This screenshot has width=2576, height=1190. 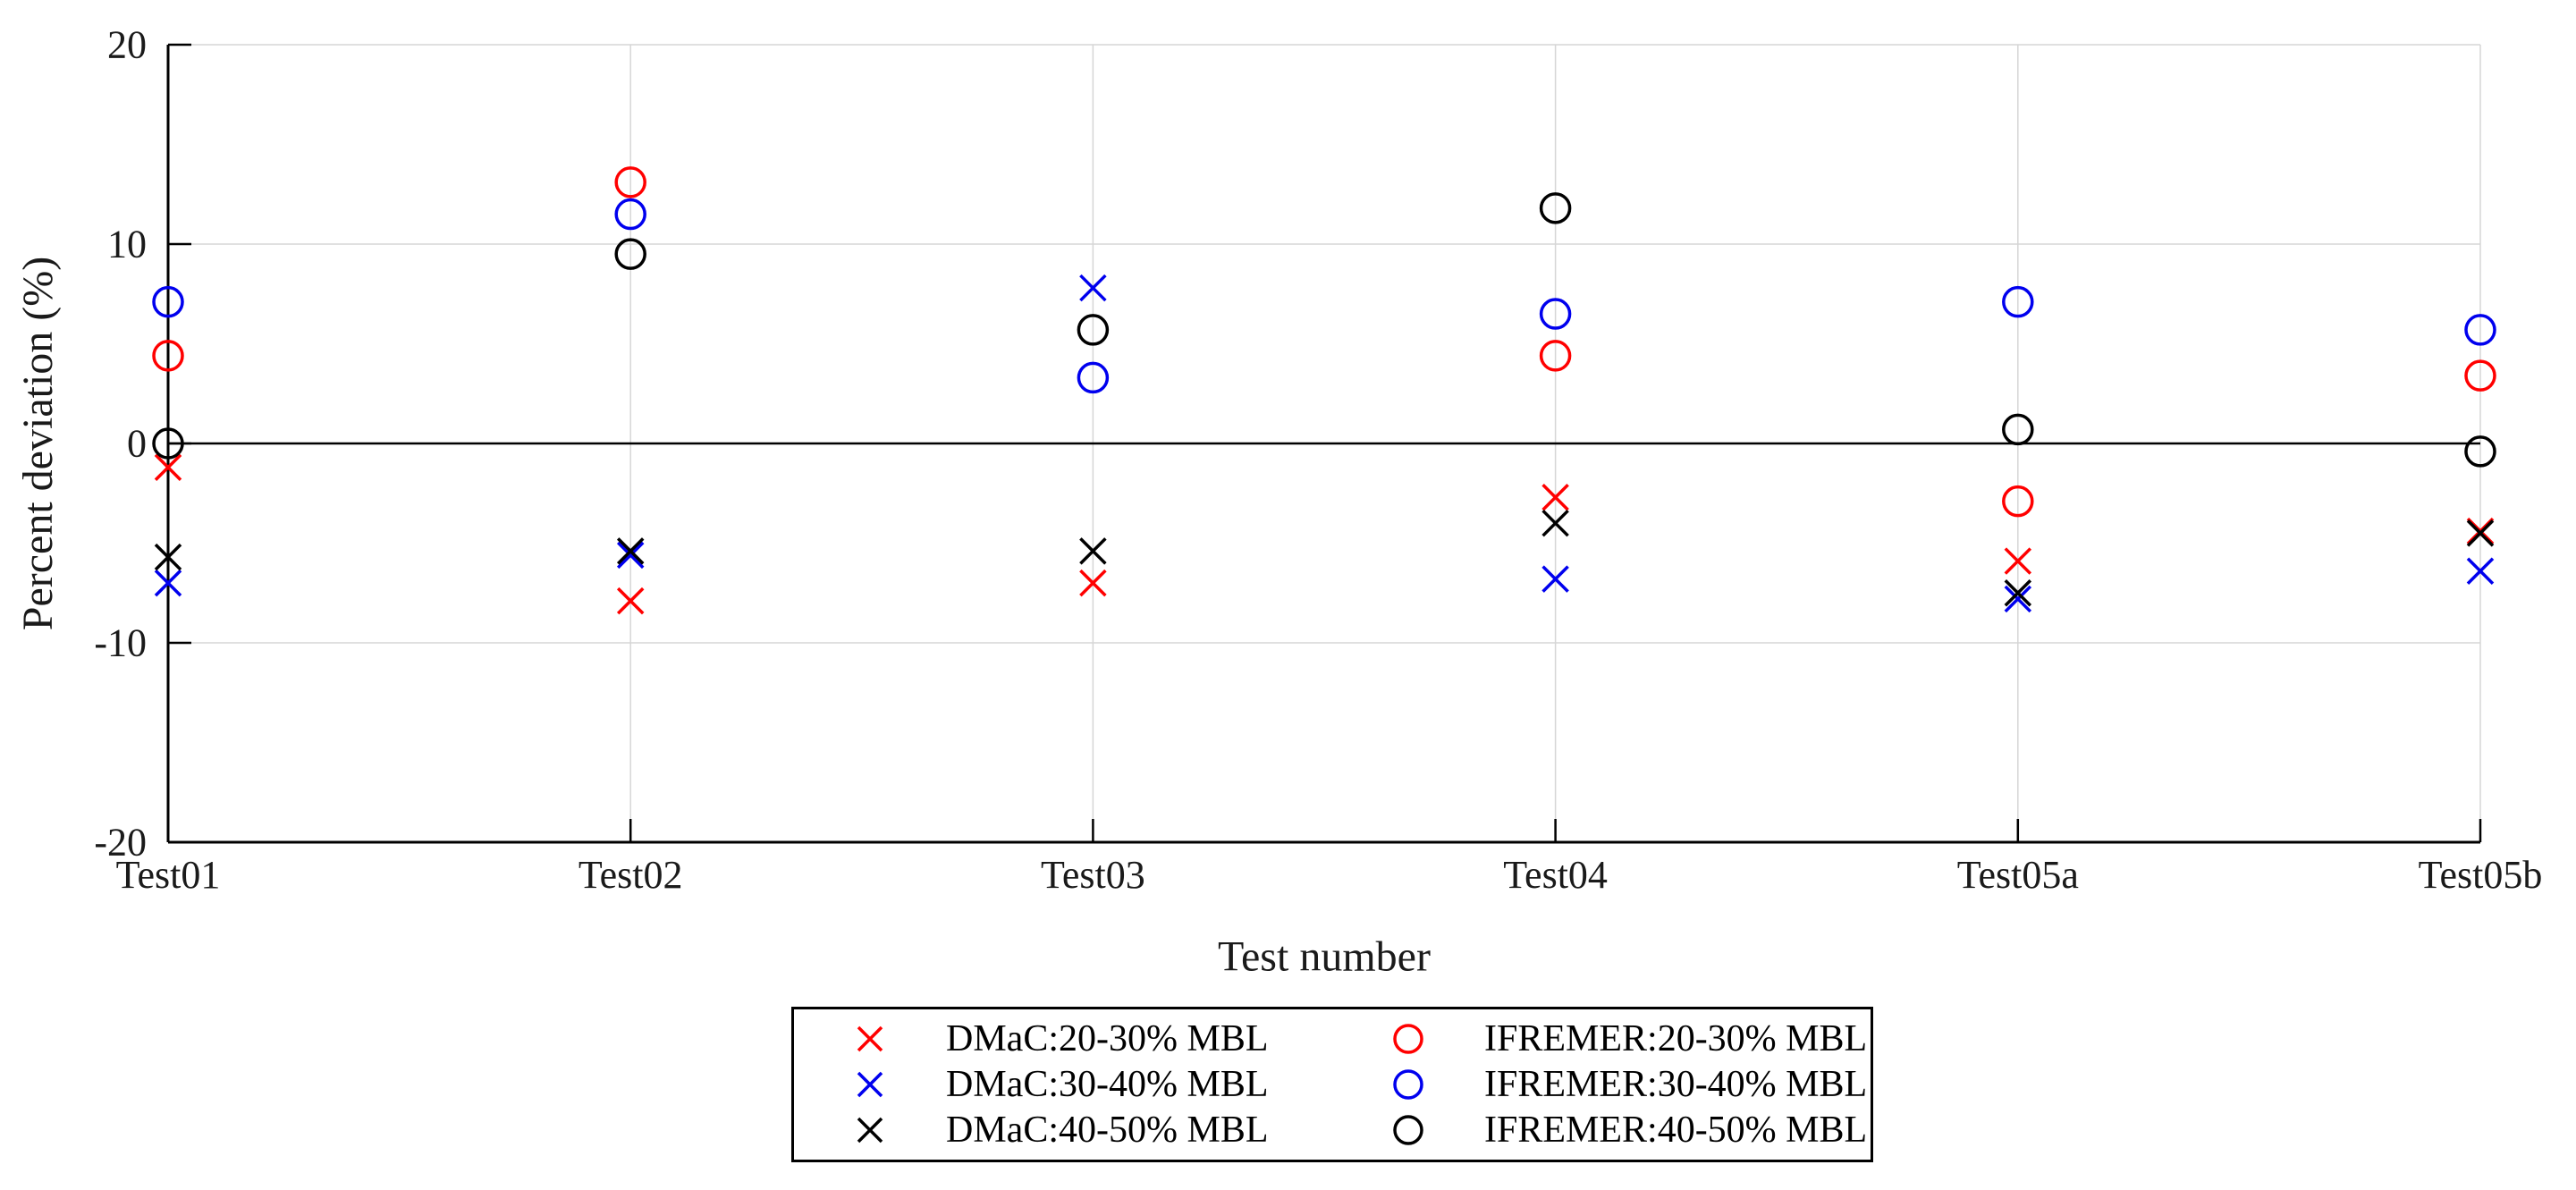 What do you see at coordinates (1324, 296) in the screenshot?
I see `series-ifremer-30-40-mbl` at bounding box center [1324, 296].